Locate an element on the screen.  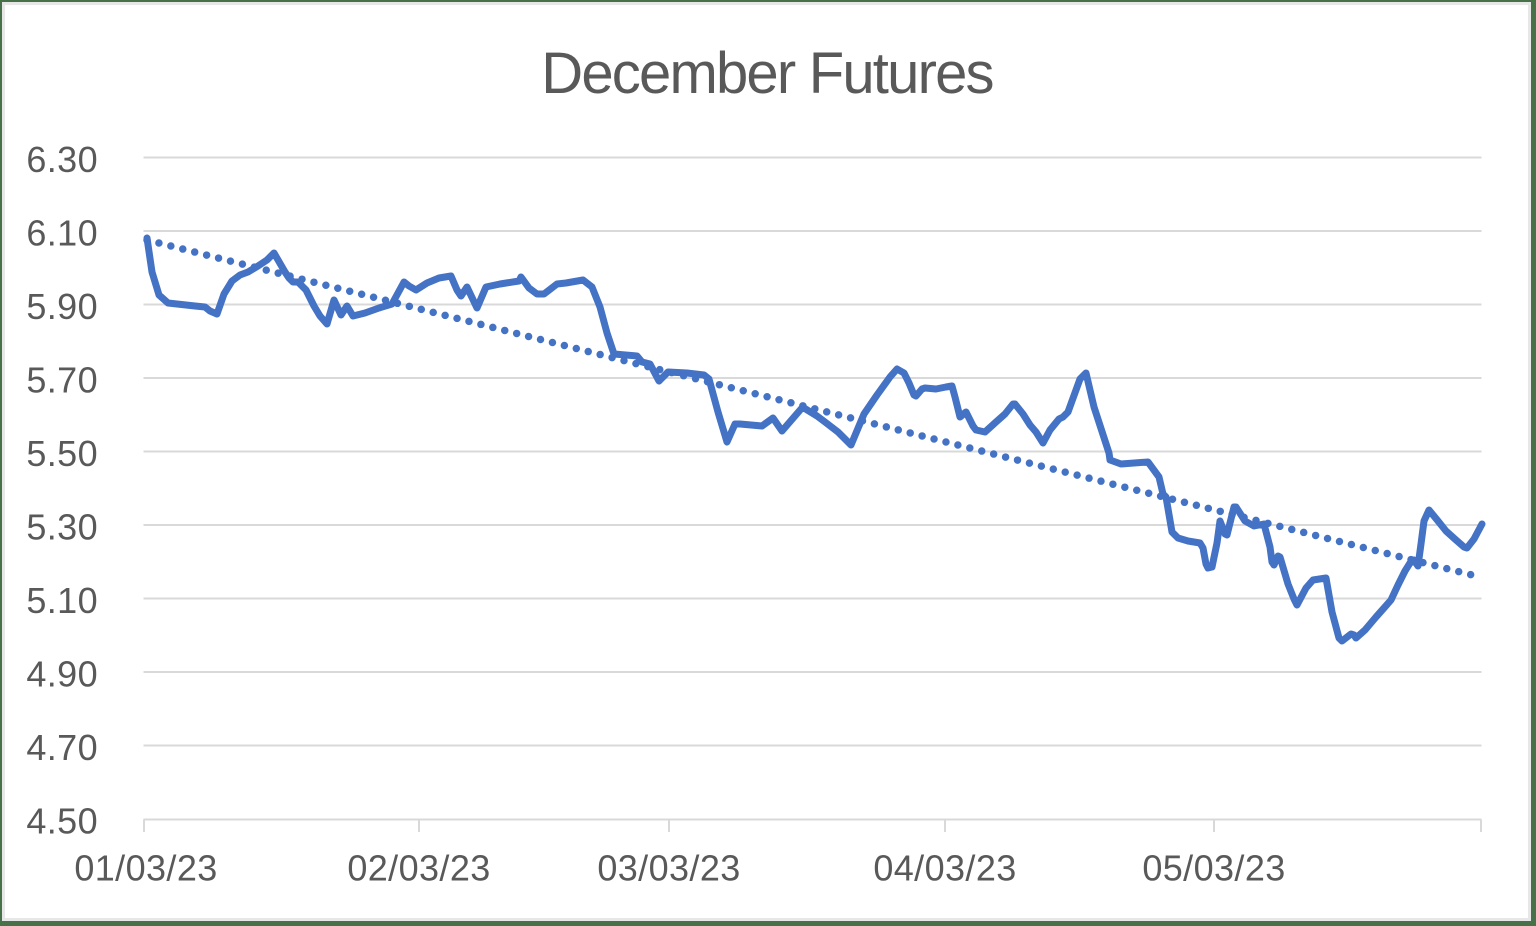
svg-text: 4.50 is located at coordinates (62, 821).